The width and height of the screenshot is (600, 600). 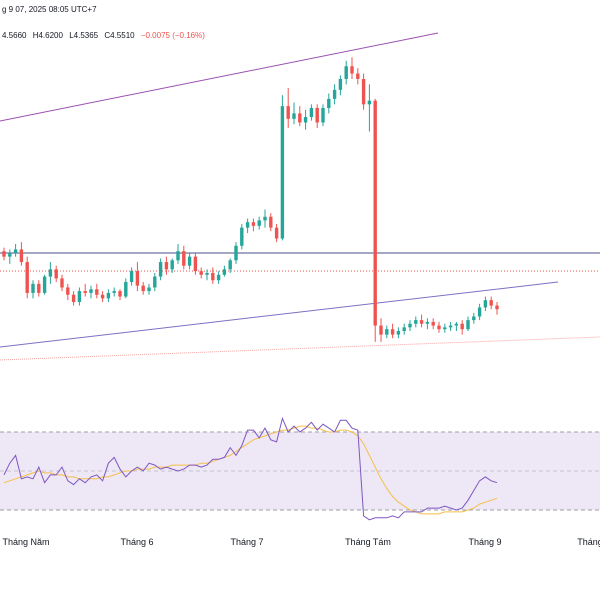 I want to click on header-high: 4.6200, so click(x=50, y=35).